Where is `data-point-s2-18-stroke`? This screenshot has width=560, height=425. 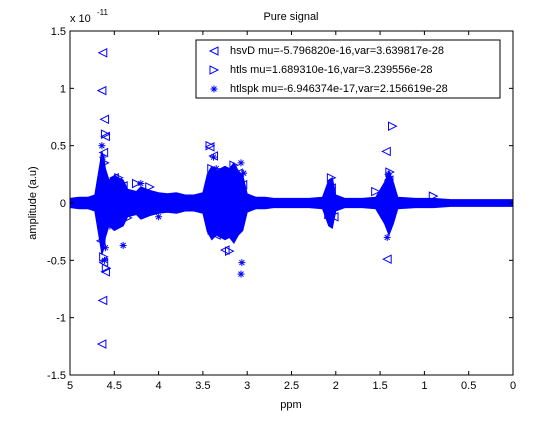 data-point-s2-18-stroke is located at coordinates (243, 173).